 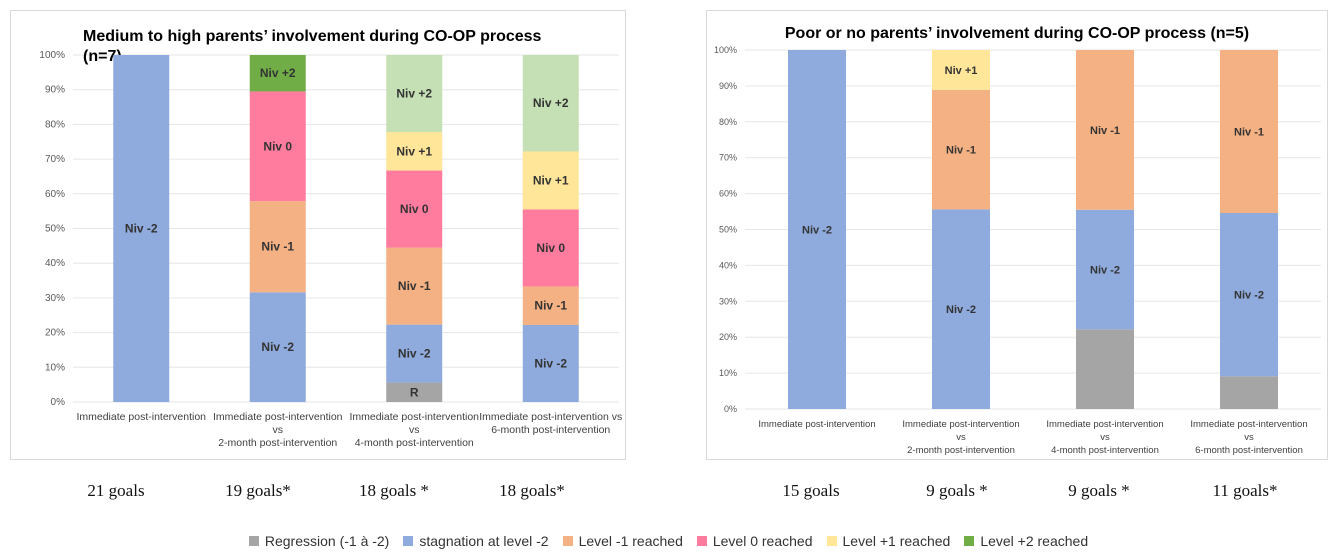 What do you see at coordinates (55, 90) in the screenshot?
I see `y-tick-label: 90%` at bounding box center [55, 90].